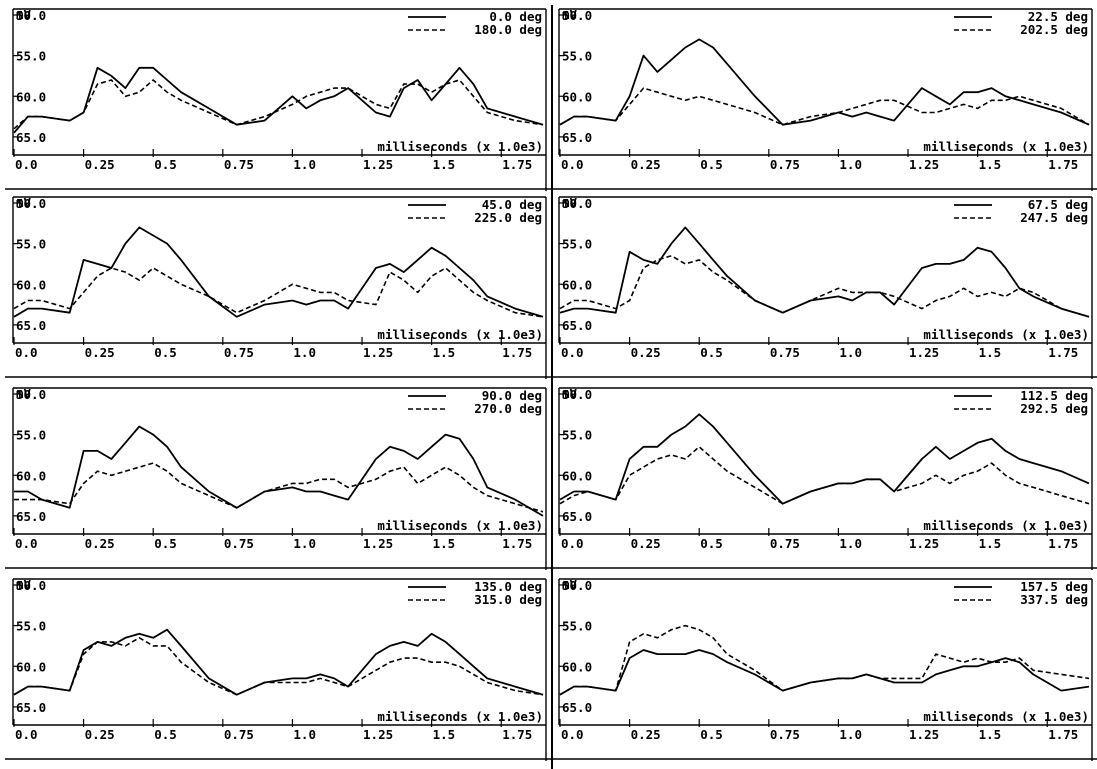 The width and height of the screenshot is (1097, 769). What do you see at coordinates (1054, 217) in the screenshot?
I see `legend-label-2: 247.5 deg` at bounding box center [1054, 217].